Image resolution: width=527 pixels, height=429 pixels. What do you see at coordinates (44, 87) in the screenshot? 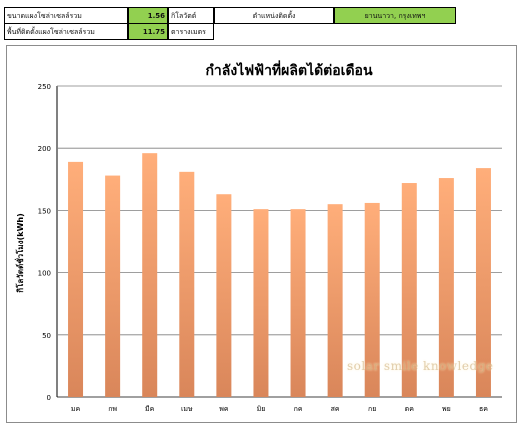
I see `y-tick-label: 250` at bounding box center [44, 87].